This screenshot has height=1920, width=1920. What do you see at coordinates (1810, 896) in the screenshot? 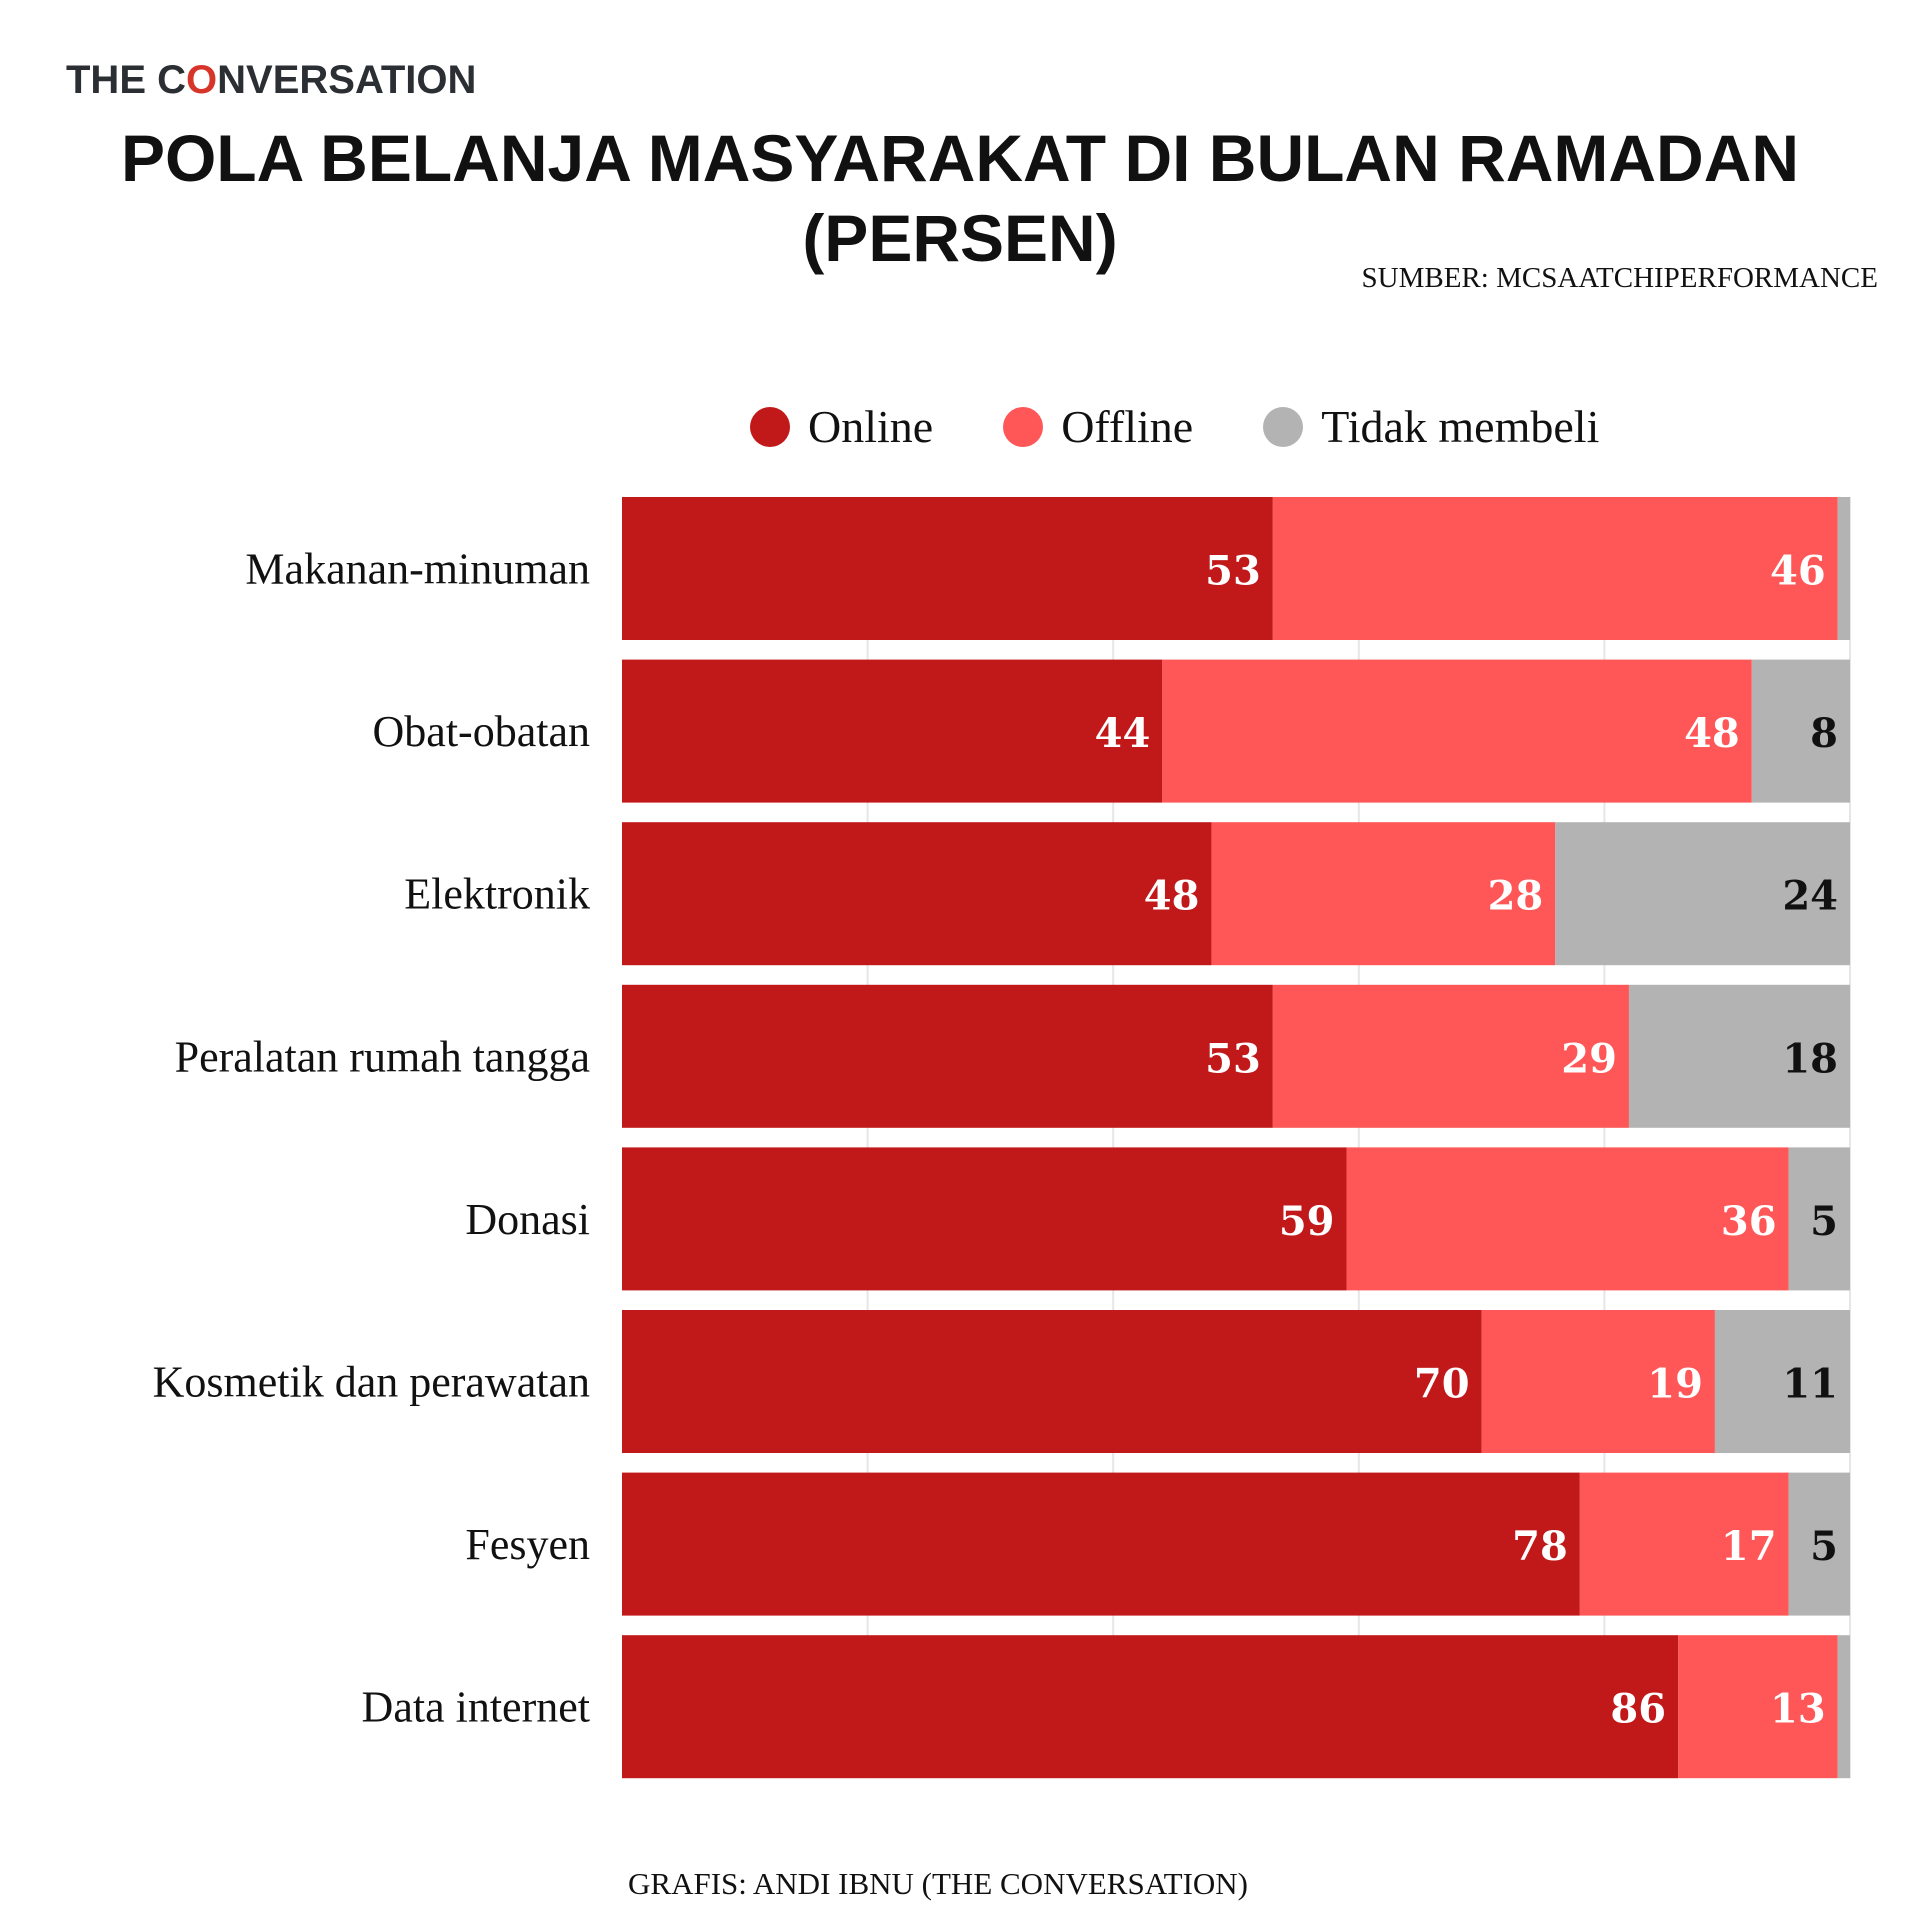
I see `data-label: 24` at bounding box center [1810, 896].